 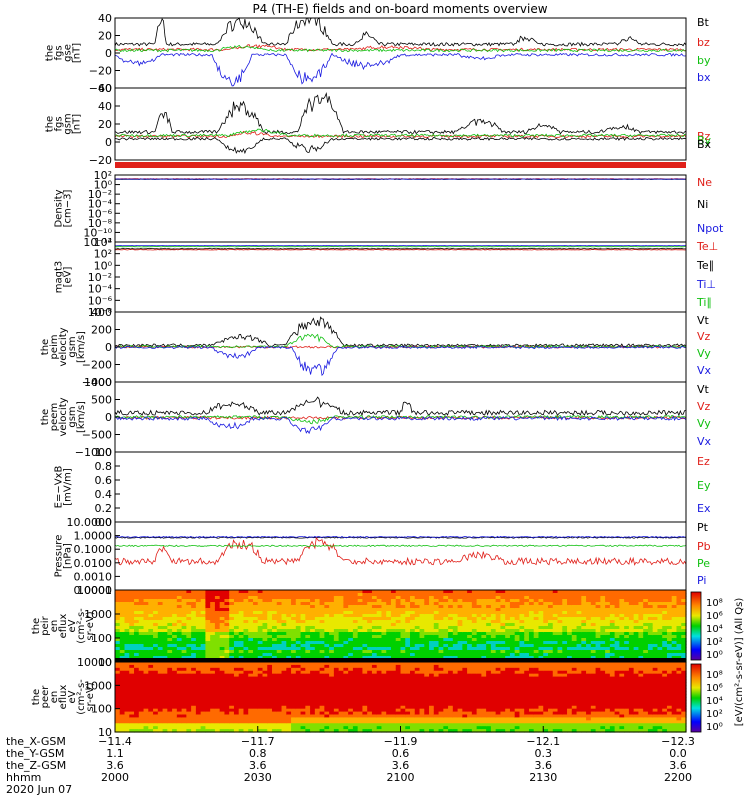 I want to click on legend-label: bx, so click(x=704, y=77).